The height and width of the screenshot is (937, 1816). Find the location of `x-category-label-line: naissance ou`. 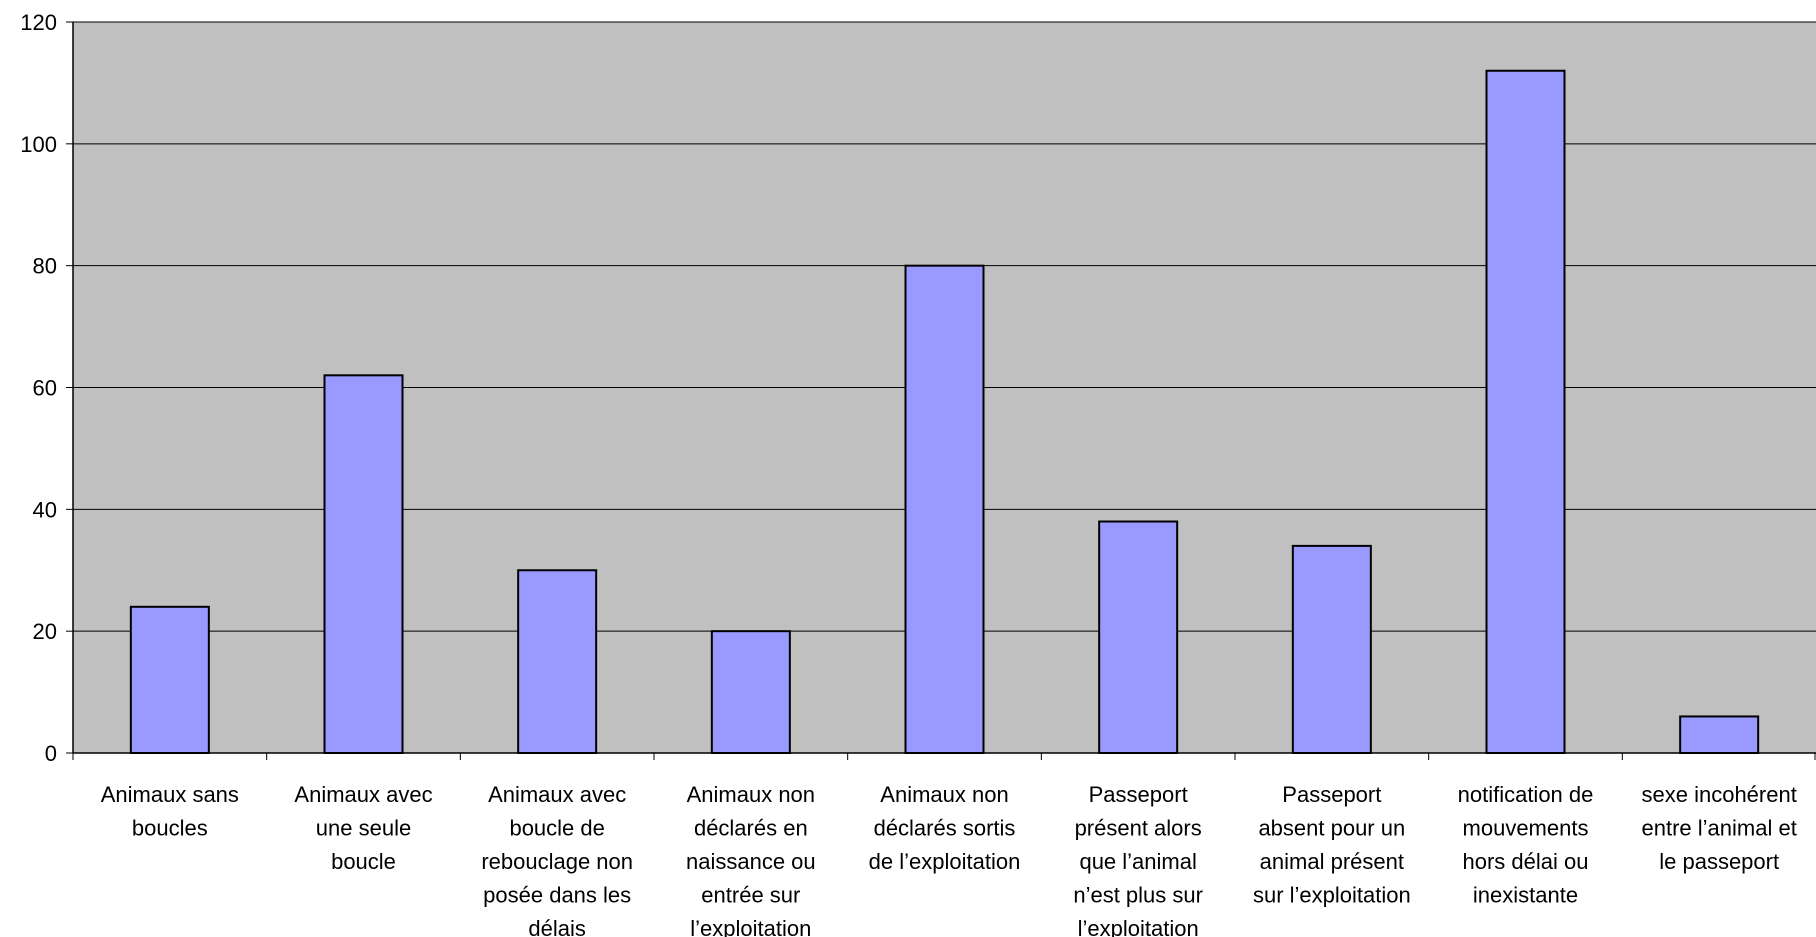

x-category-label-line: naissance ou is located at coordinates (751, 861).